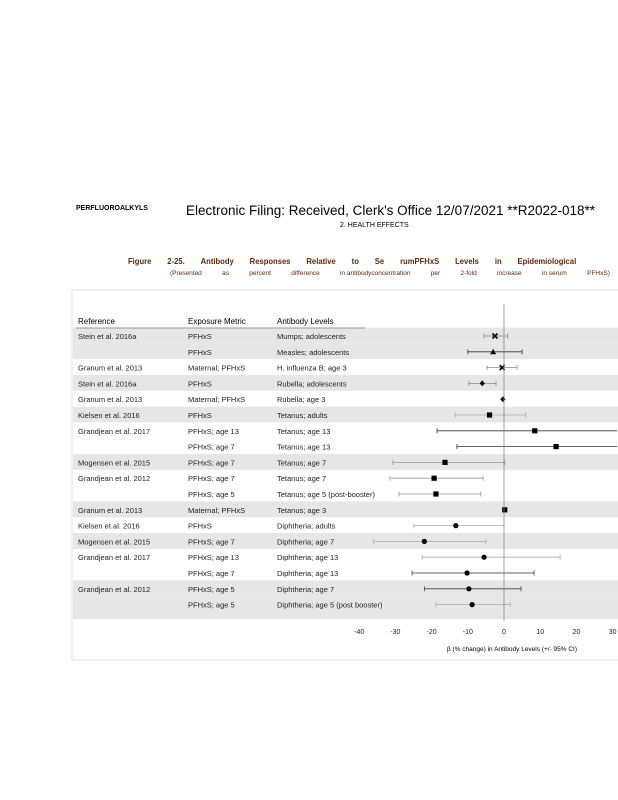 The height and width of the screenshot is (800, 618). I want to click on header-exposure: Exposure Metric, so click(217, 321).